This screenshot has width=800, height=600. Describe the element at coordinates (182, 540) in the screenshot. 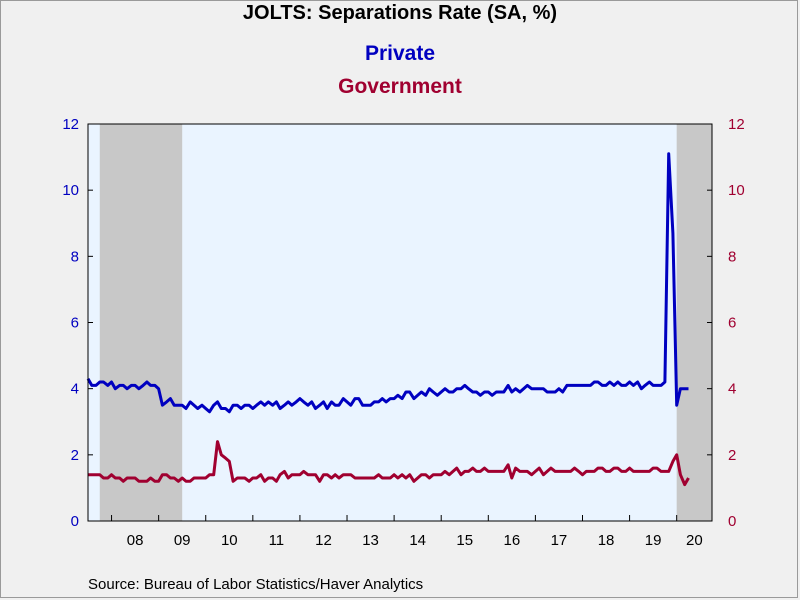

I see `x-tick-label-09: 09` at that location.